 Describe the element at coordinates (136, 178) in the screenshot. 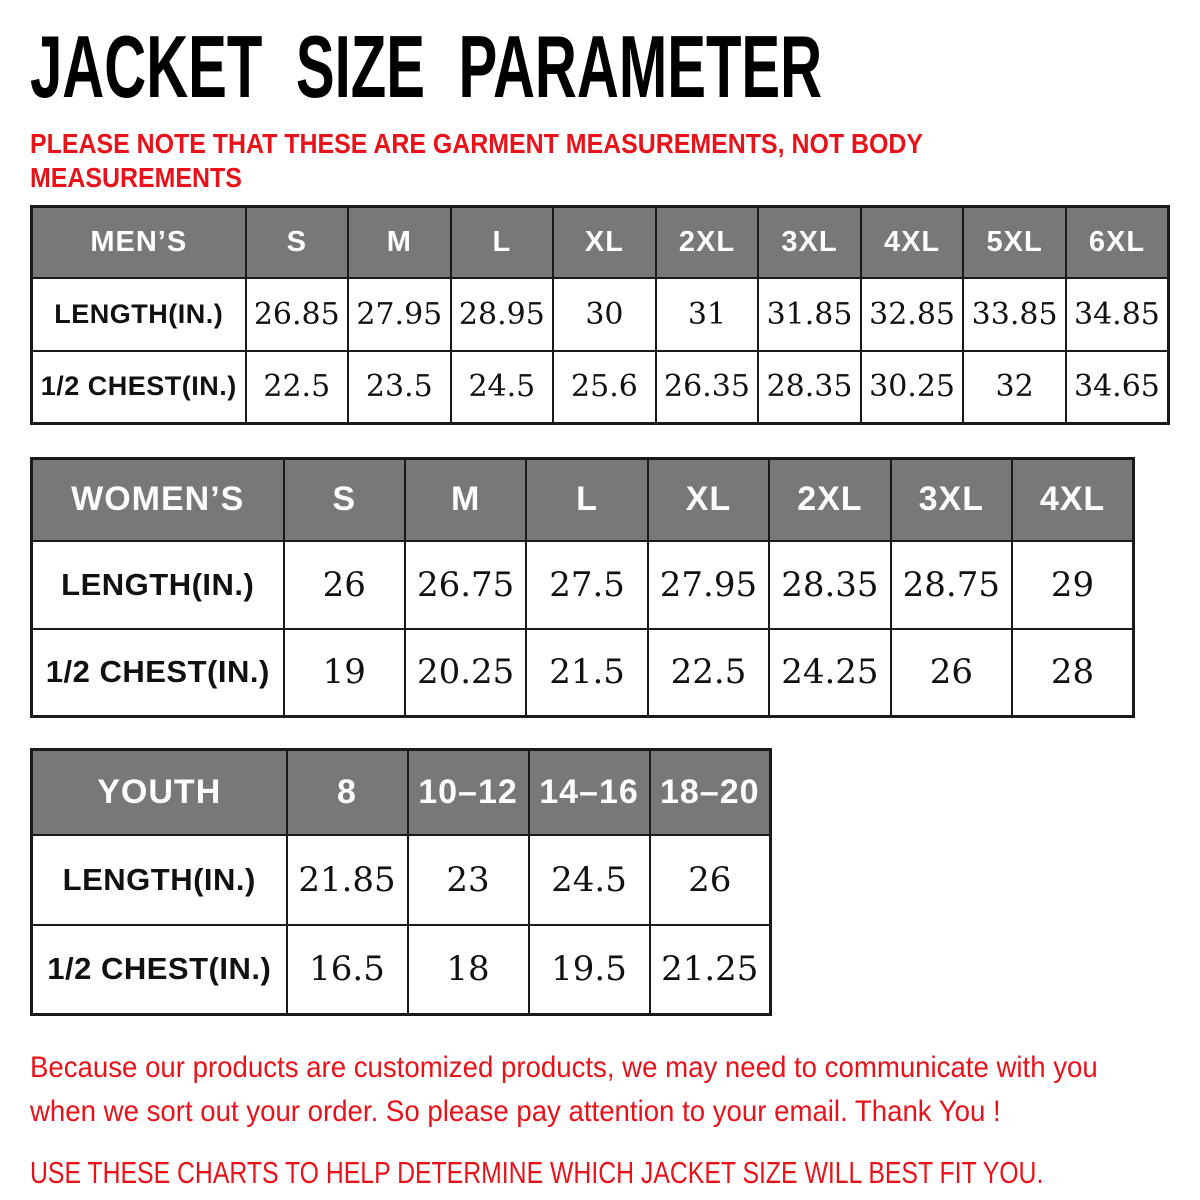

I see `garment-note-line-2: MEASUREMENTS` at that location.